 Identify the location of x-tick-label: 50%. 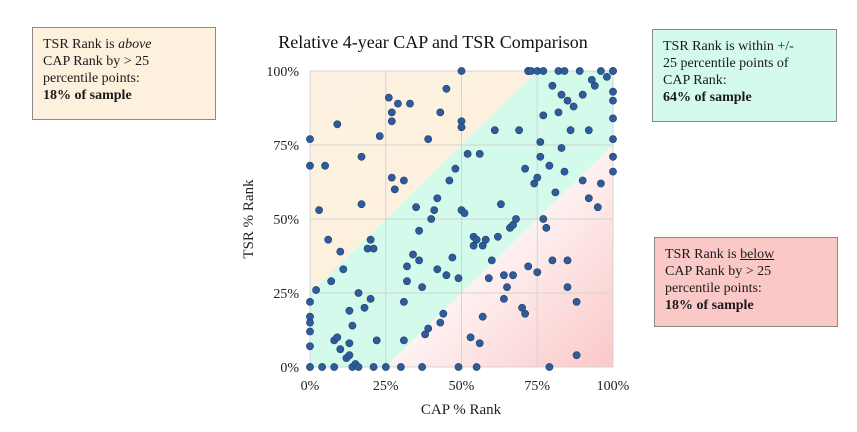
(462, 386).